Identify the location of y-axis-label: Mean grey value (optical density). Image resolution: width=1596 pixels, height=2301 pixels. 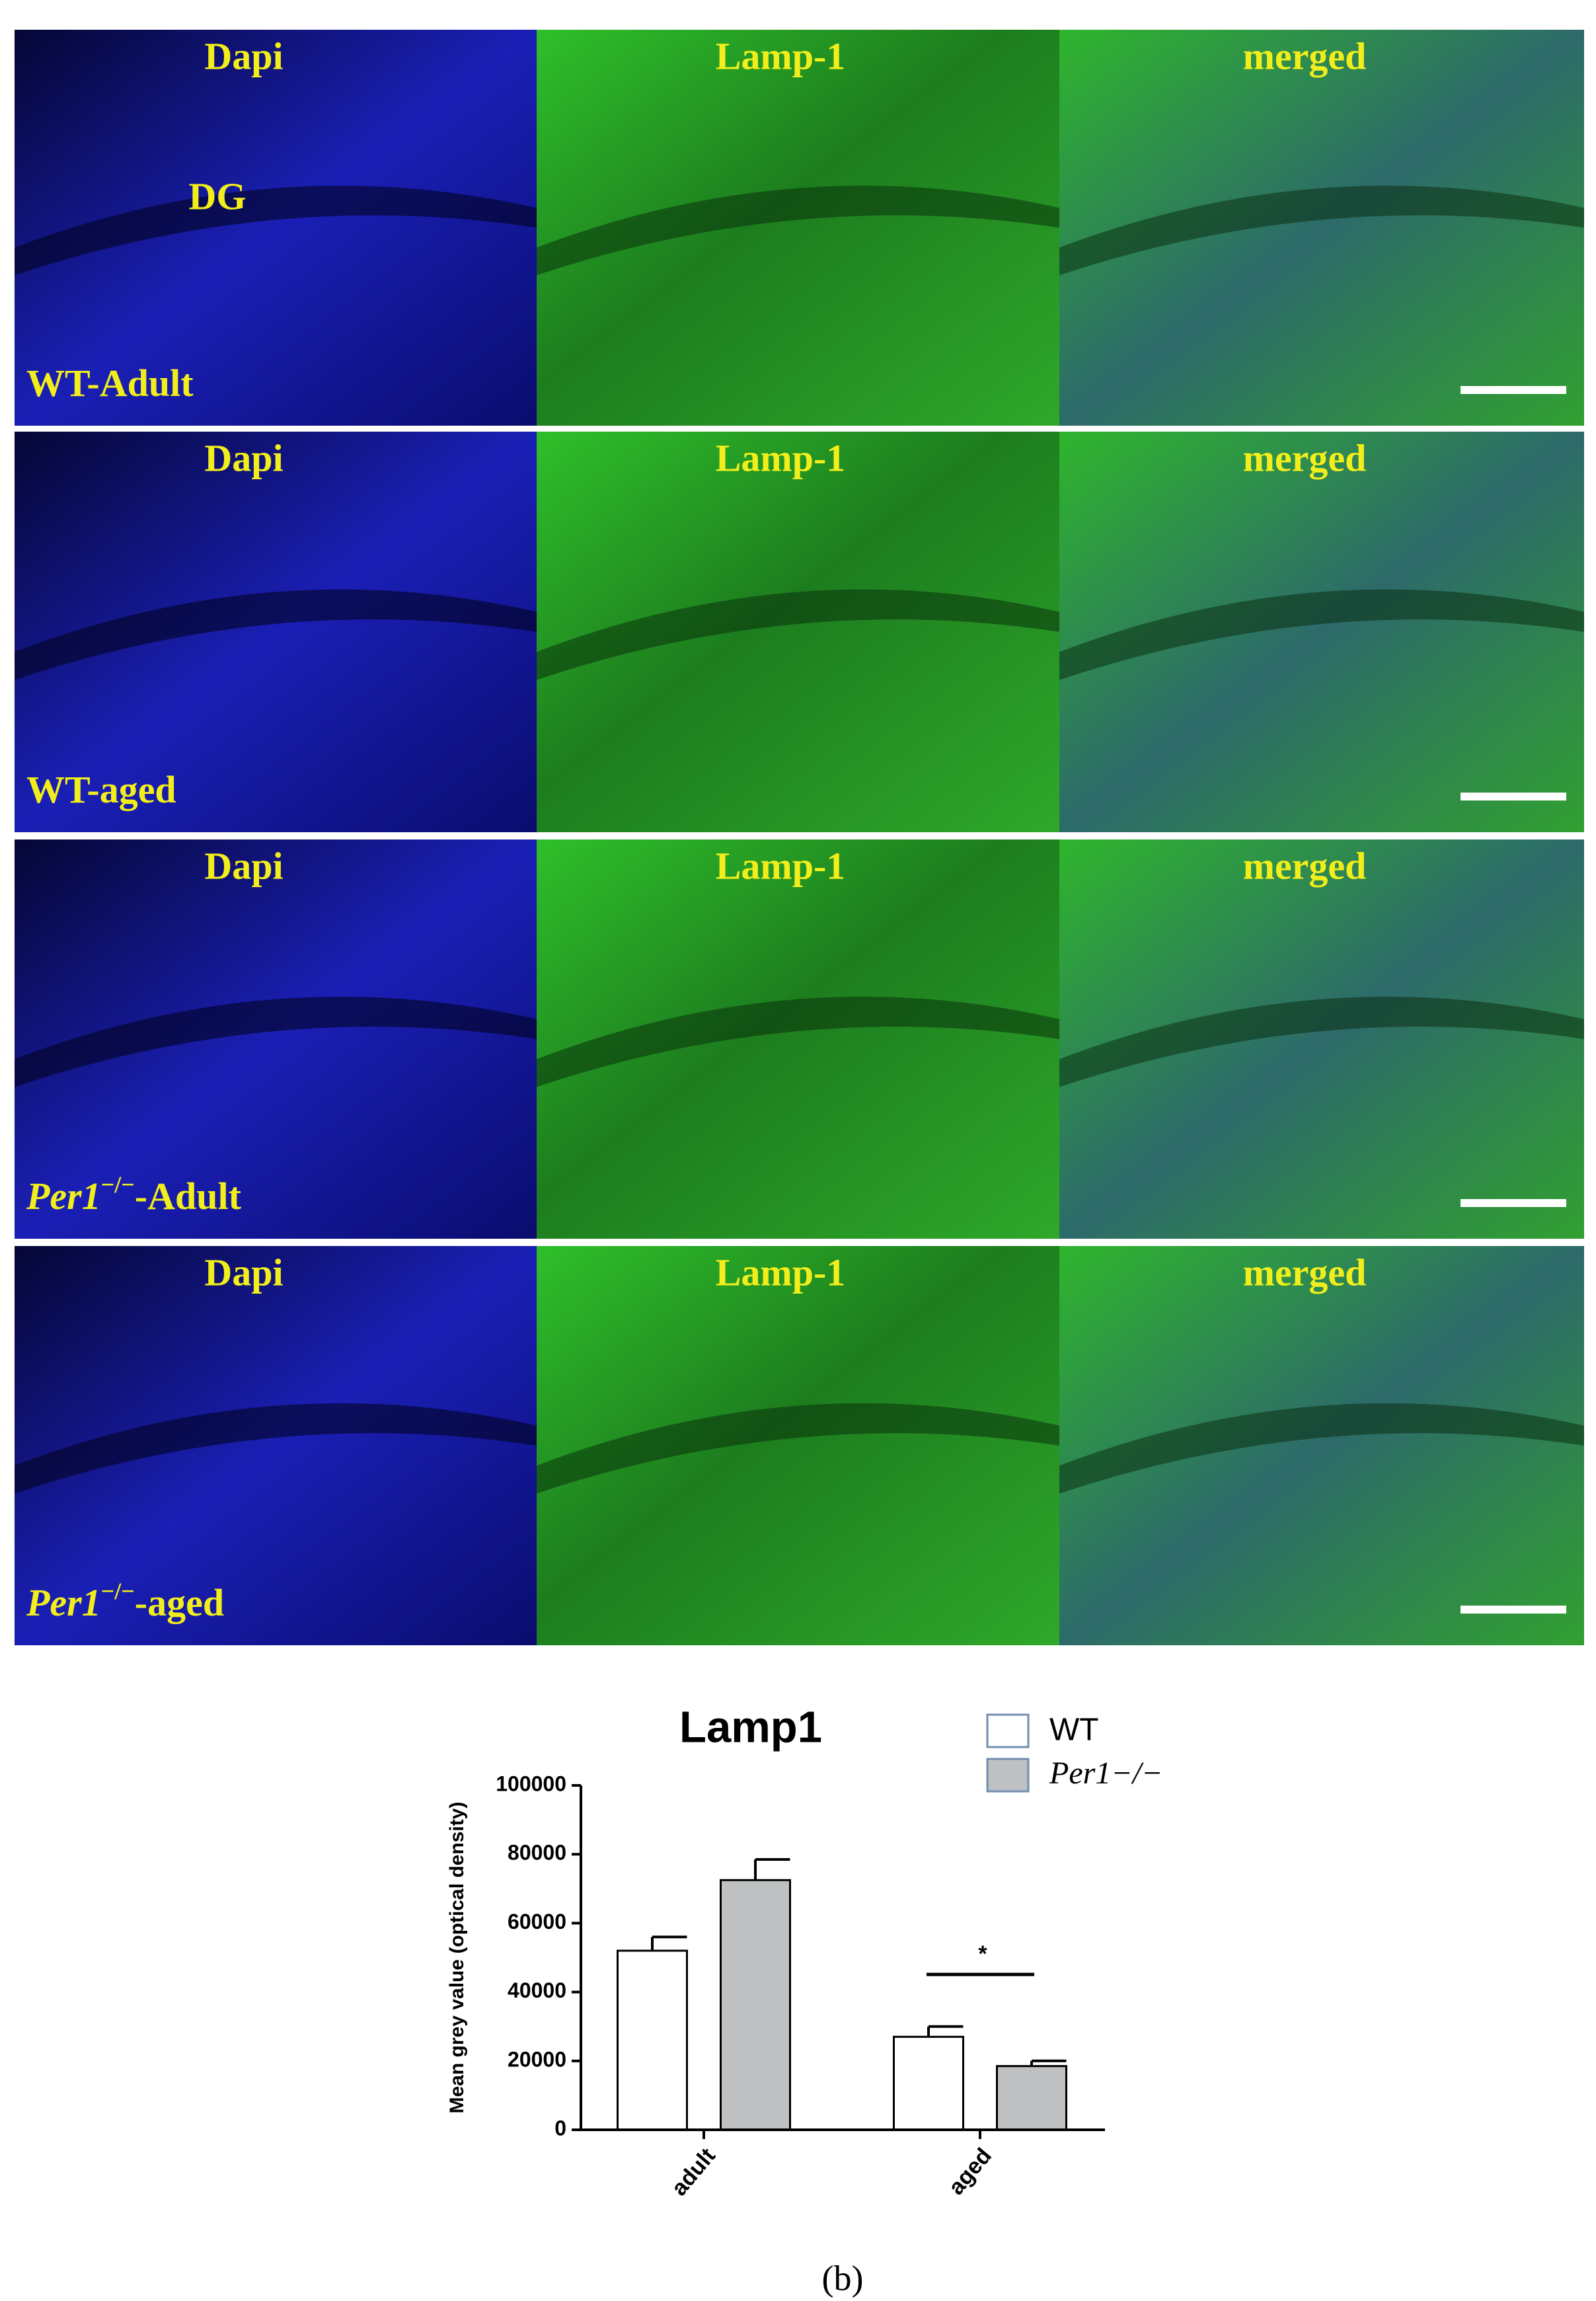
(457, 1958).